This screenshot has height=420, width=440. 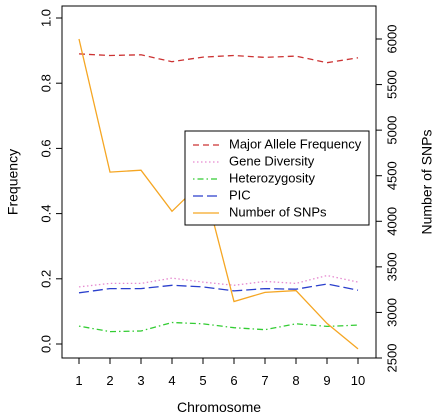 What do you see at coordinates (427, 181) in the screenshot?
I see `y2-axis-label: Number of SNPs` at bounding box center [427, 181].